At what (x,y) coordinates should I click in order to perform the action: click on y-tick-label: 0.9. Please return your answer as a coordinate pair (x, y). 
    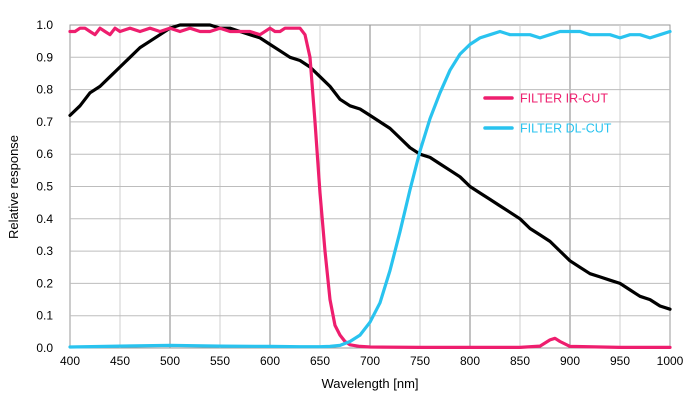
    Looking at the image, I should click on (44, 57).